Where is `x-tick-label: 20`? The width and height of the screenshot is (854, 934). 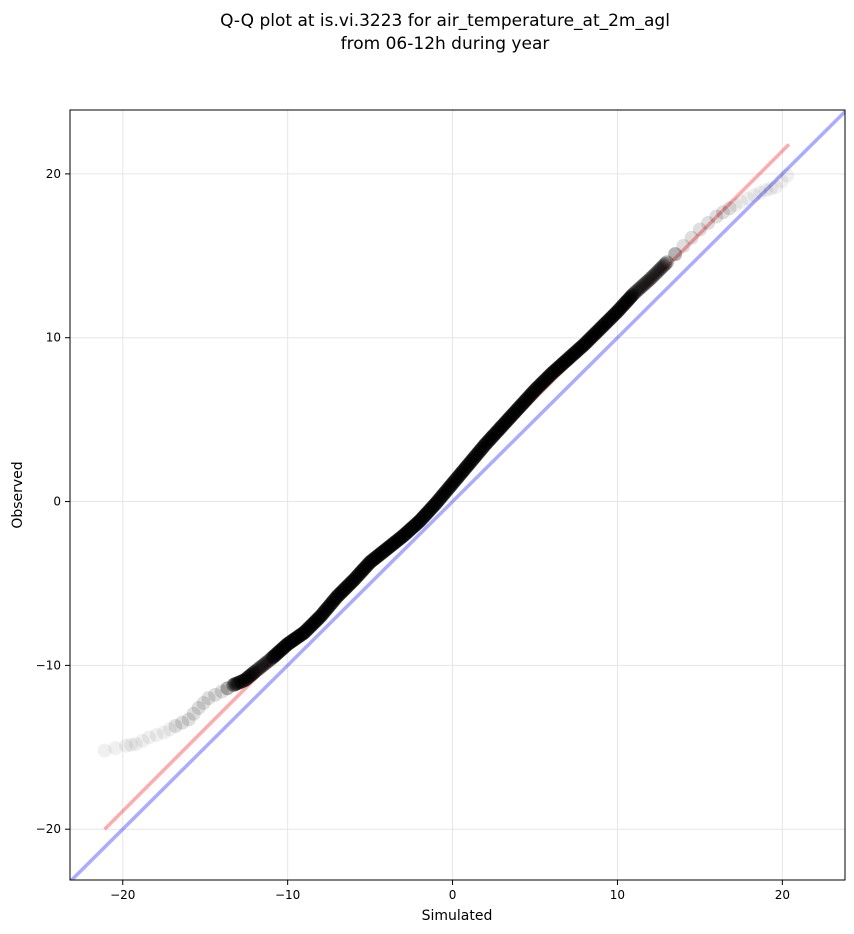 x-tick-label: 20 is located at coordinates (782, 895).